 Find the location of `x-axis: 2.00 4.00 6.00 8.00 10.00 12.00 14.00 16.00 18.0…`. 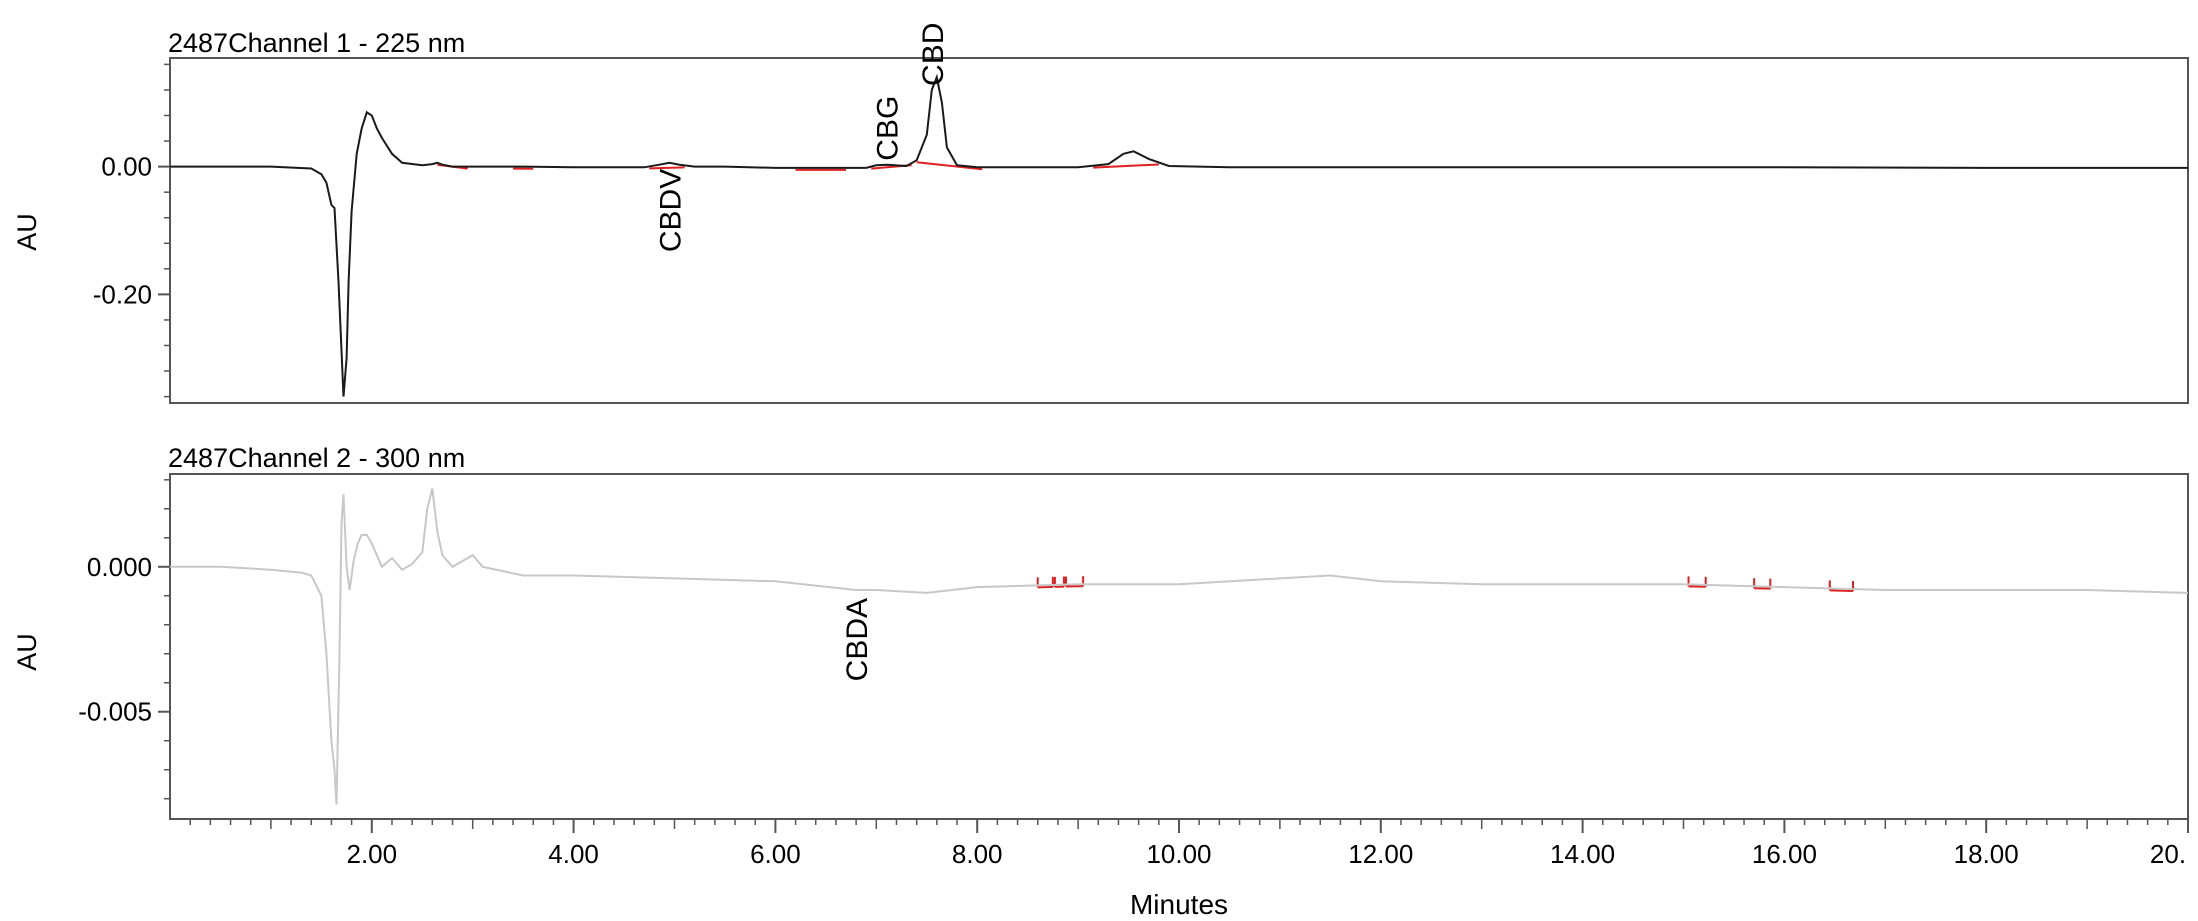

x-axis: 2.00 4.00 6.00 8.00 10.00 12.00 14.00 16.00 18.0… is located at coordinates (1189, 844).